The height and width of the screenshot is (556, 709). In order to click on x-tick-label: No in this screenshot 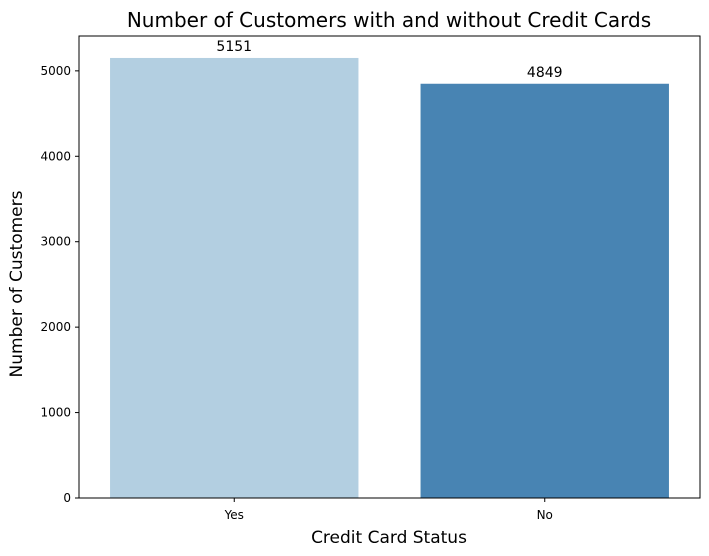, I will do `click(545, 515)`.